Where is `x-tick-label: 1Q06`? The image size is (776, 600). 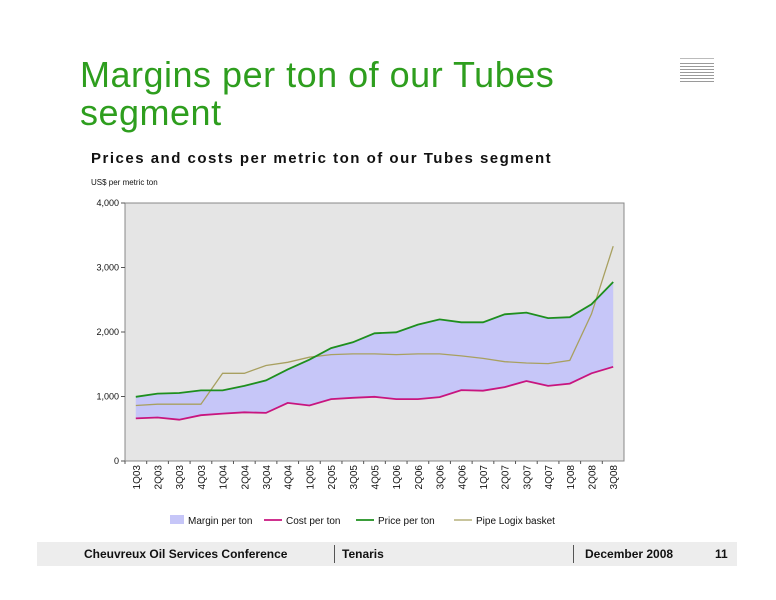 x-tick-label: 1Q06 is located at coordinates (397, 477).